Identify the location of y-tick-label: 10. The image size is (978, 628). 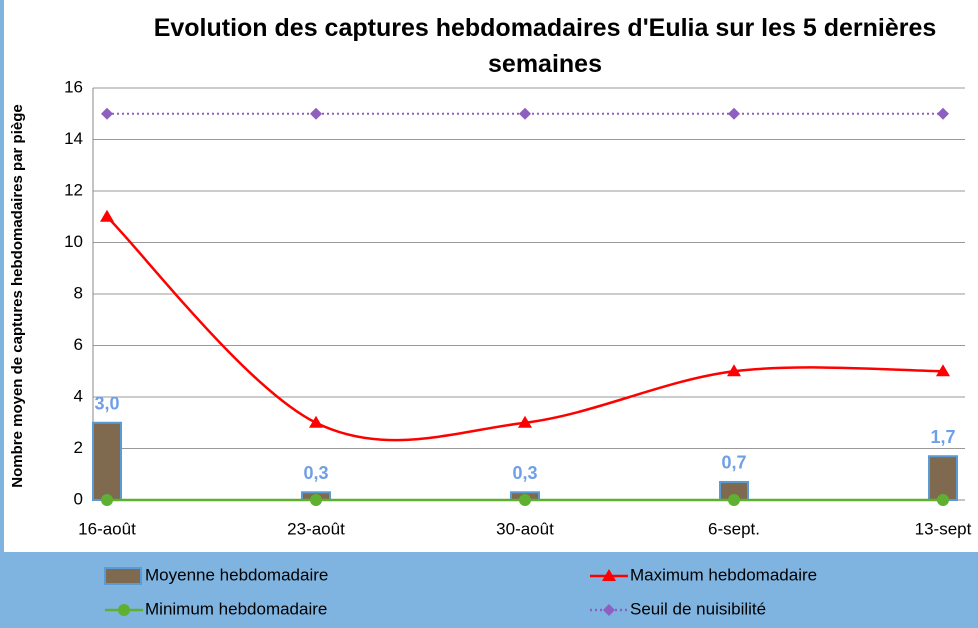
(73, 241).